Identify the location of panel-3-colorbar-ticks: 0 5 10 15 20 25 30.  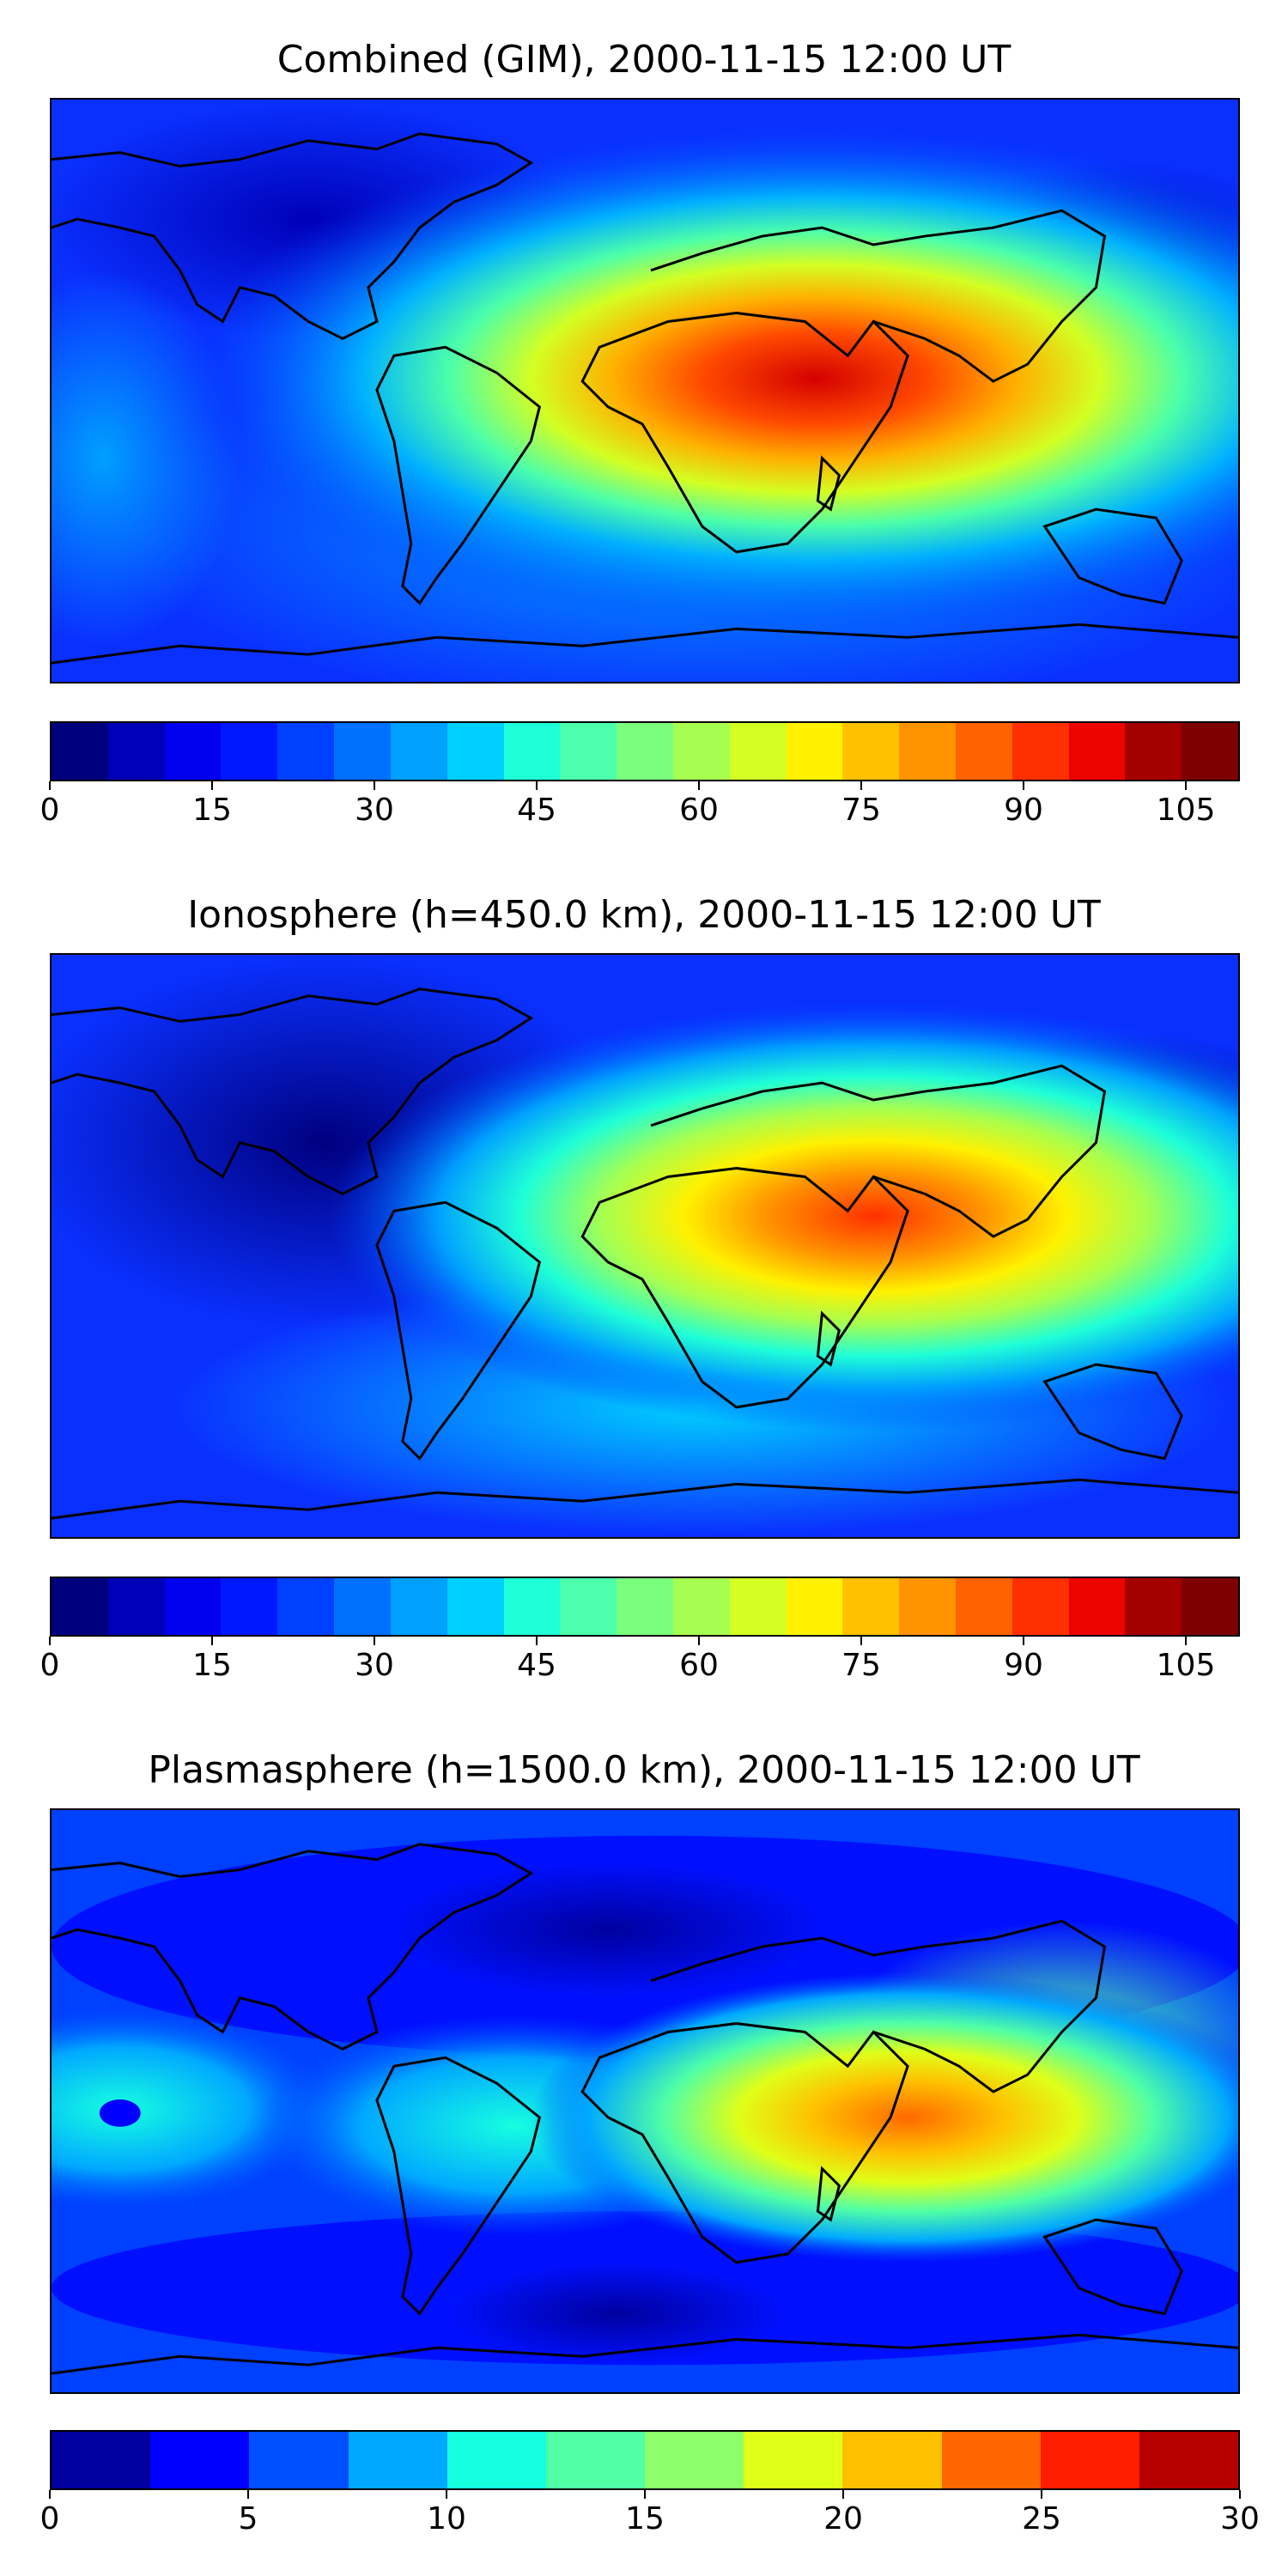
(650, 2514).